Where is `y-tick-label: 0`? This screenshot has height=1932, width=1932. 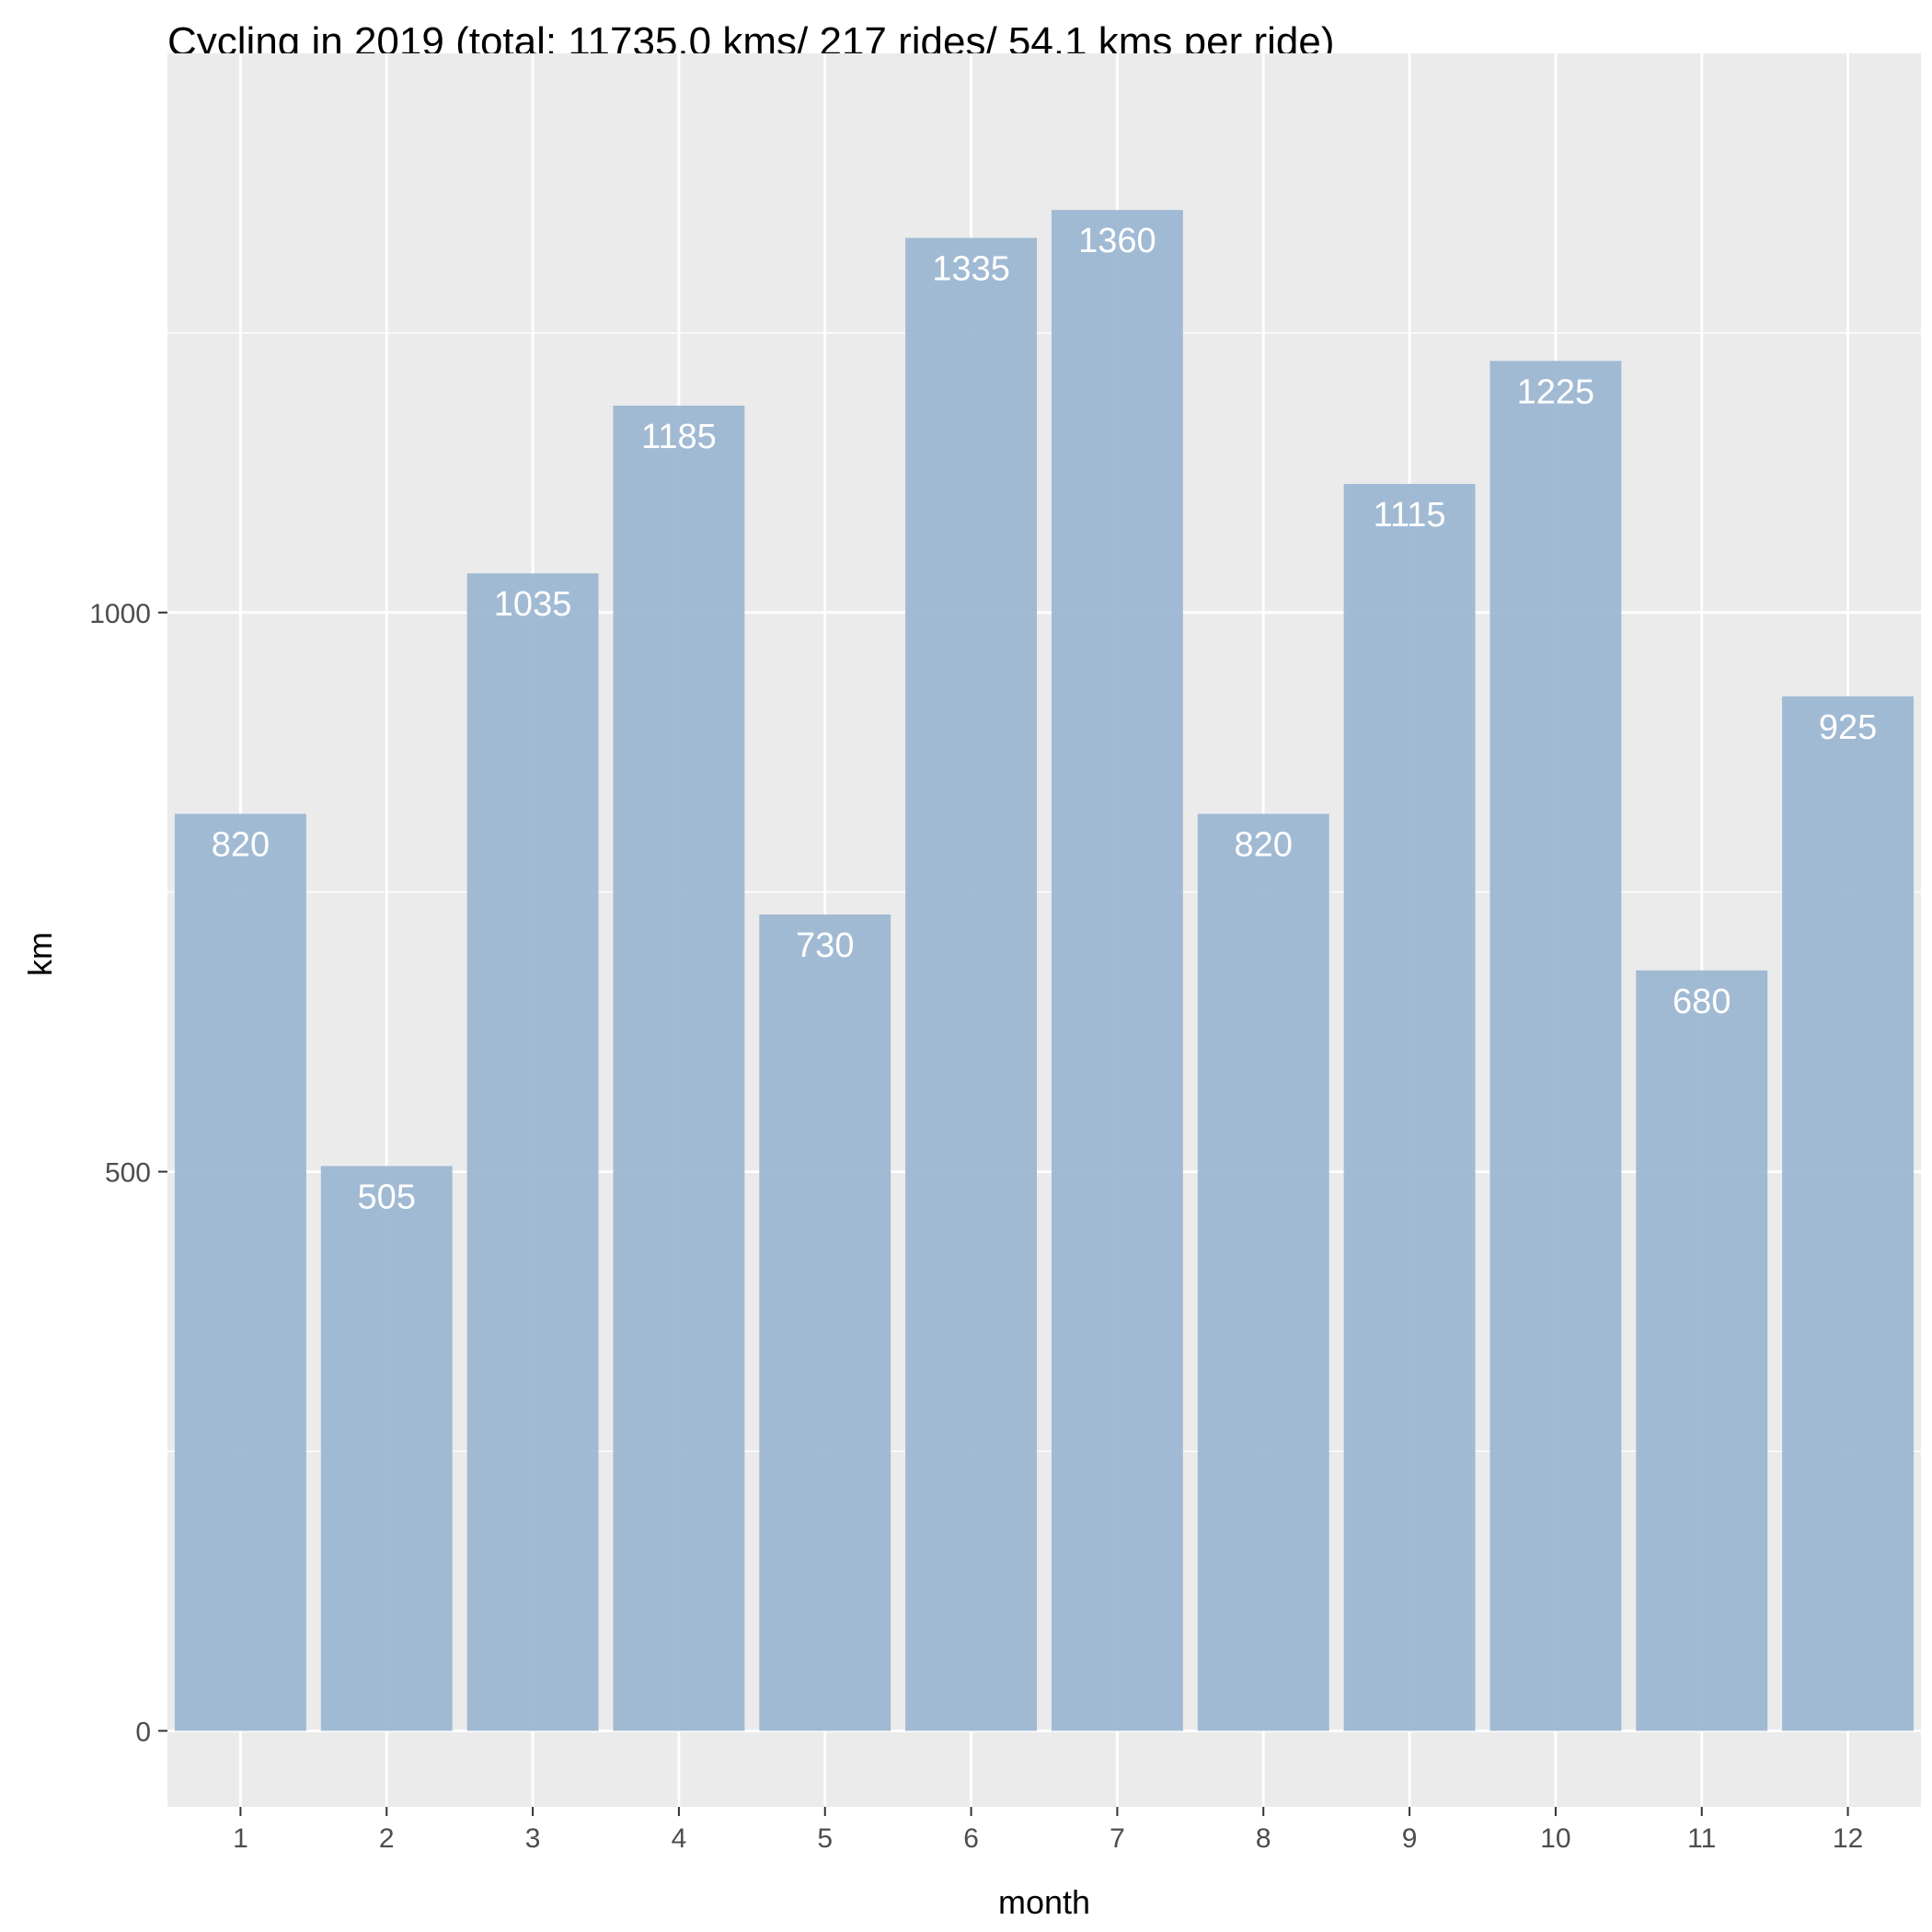
y-tick-label: 0 is located at coordinates (143, 1732).